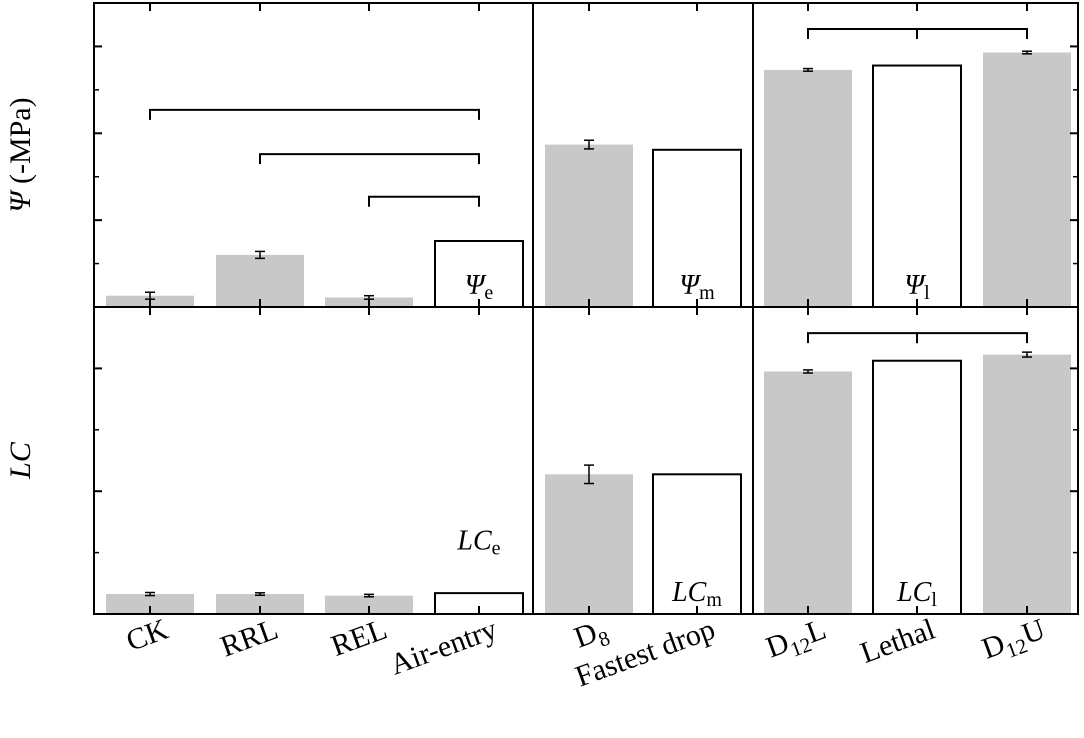 The height and width of the screenshot is (738, 1084). Describe the element at coordinates (797, 641) in the screenshot. I see `x-tick-label: D12L` at that location.